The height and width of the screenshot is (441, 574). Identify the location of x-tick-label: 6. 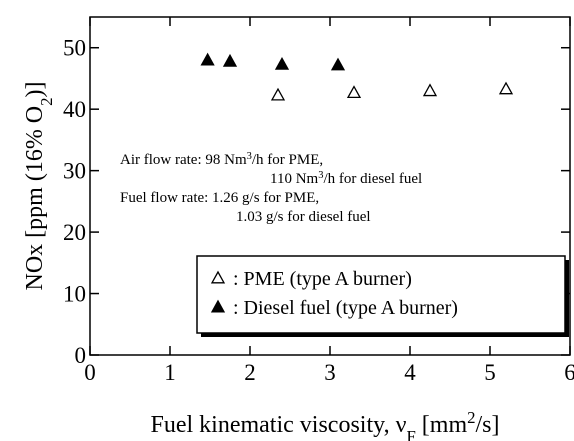
(569, 372).